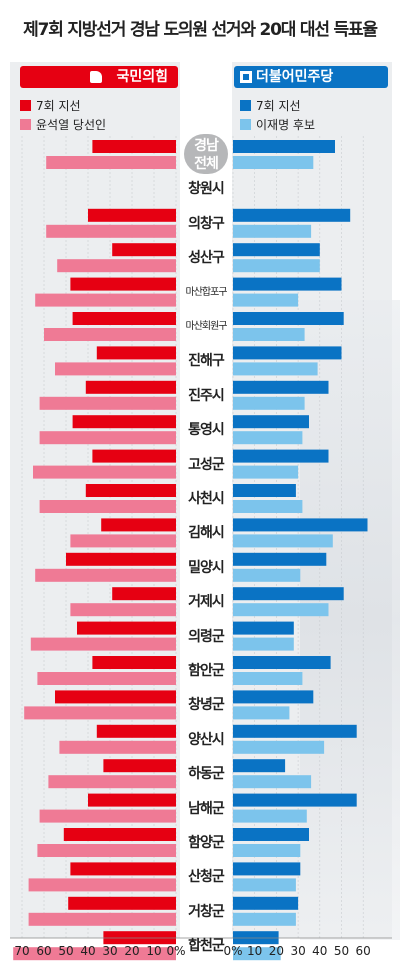 The width and height of the screenshot is (400, 974). I want to click on tick-right: 60, so click(363, 951).